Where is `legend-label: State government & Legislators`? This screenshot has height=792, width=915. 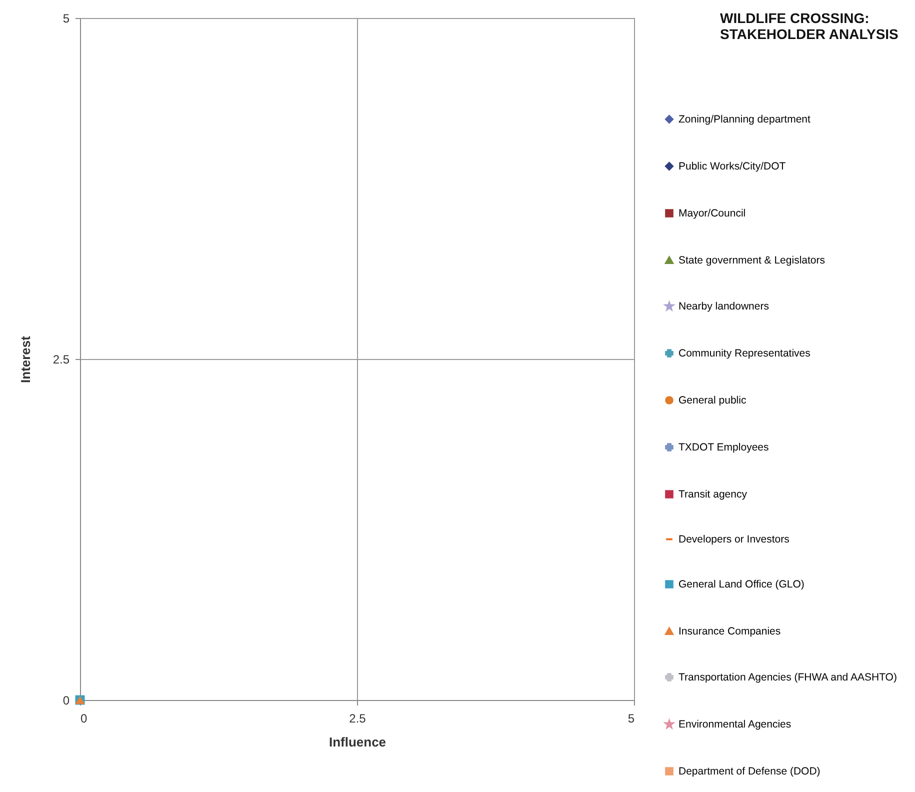 legend-label: State government & Legislators is located at coordinates (751, 260).